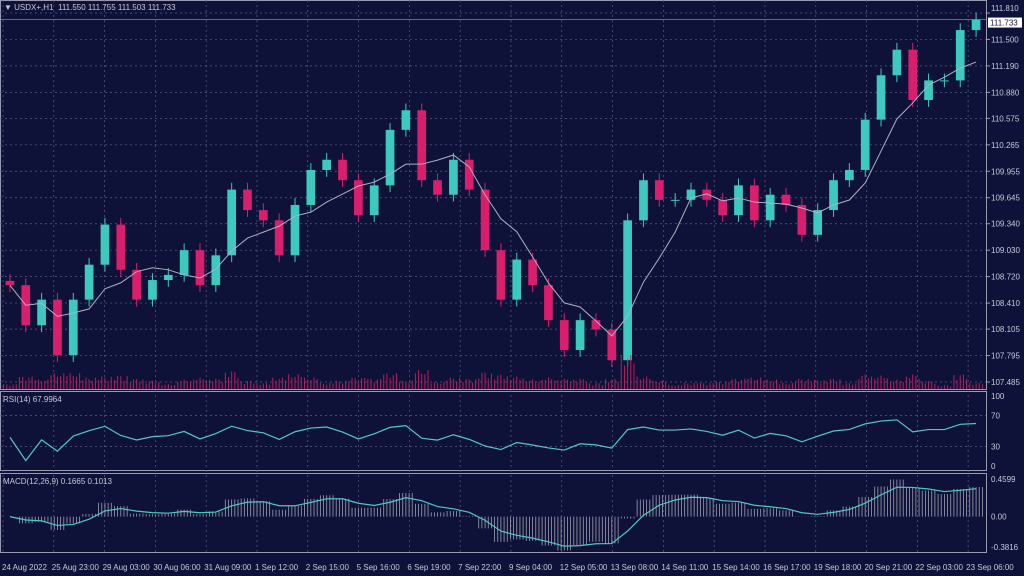 This screenshot has height=576, width=1024. I want to click on x-tick-label: 30 Aug 06:00, so click(177, 567).